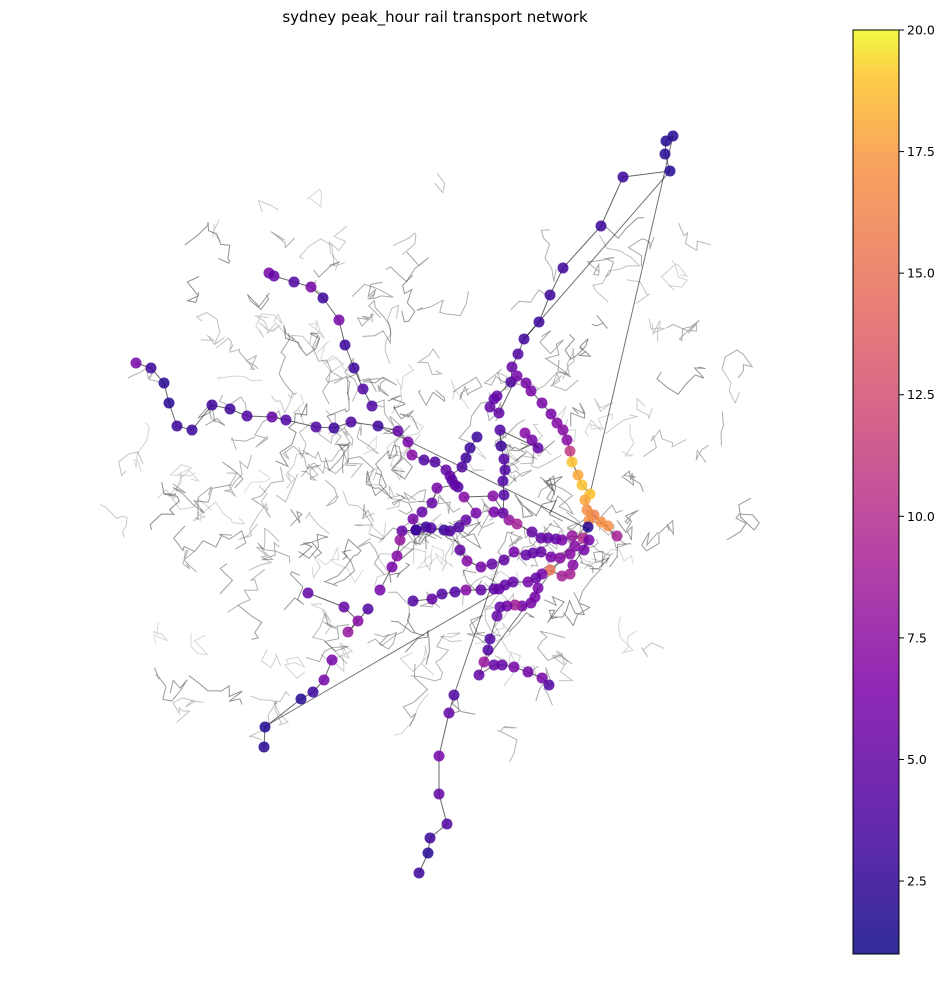 The height and width of the screenshot is (988, 949). What do you see at coordinates (917, 759) in the screenshot?
I see `colorbar-tick-label: 5.0` at bounding box center [917, 759].